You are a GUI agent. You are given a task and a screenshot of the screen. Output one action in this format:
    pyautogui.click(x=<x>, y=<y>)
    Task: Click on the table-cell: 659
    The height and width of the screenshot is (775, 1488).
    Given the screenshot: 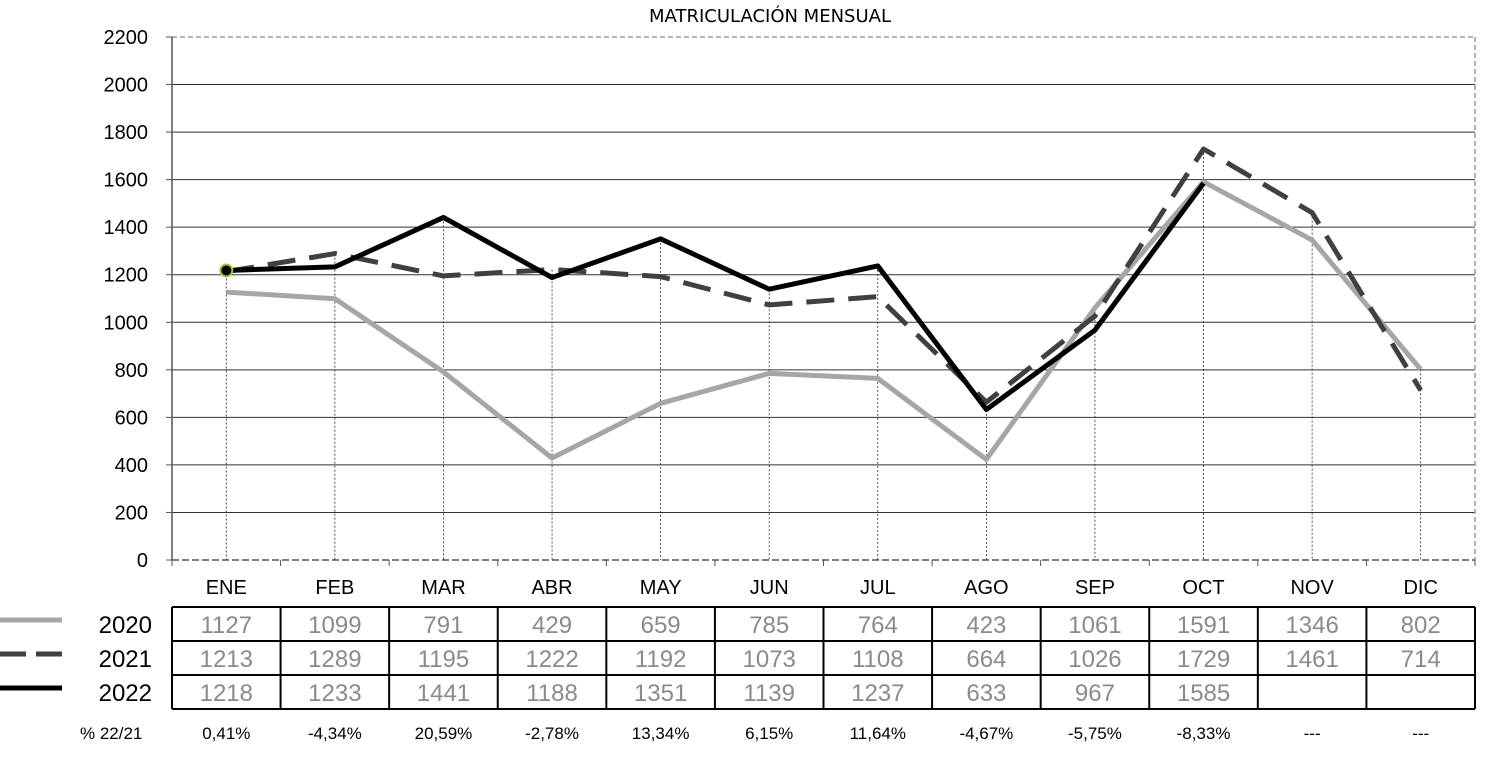 What is the action you would take?
    pyautogui.click(x=661, y=625)
    